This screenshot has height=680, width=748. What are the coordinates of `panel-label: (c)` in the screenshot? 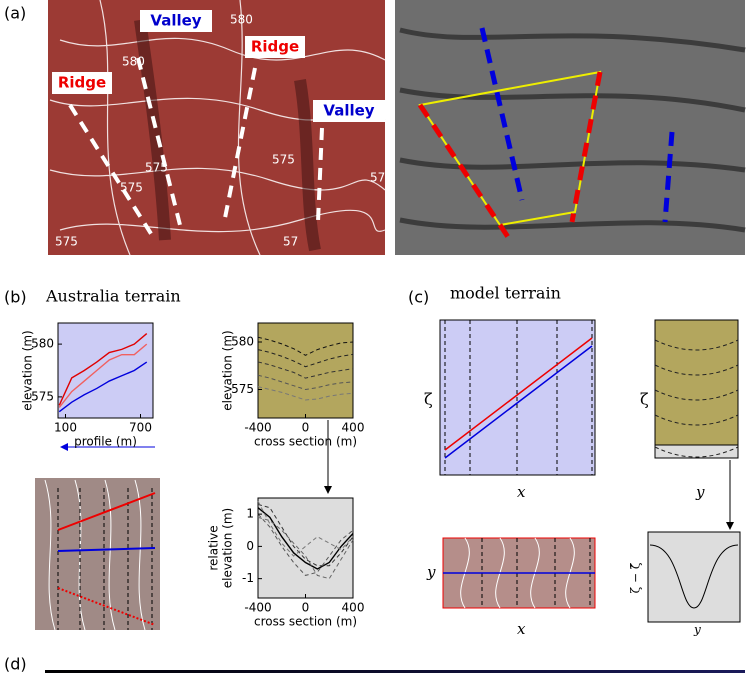 It's located at (418, 297).